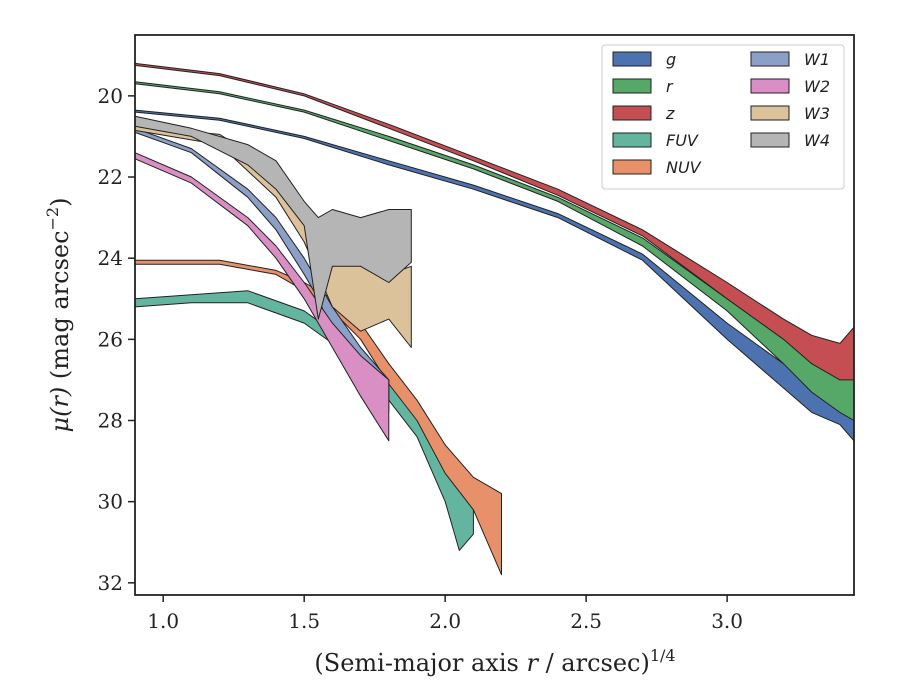 This screenshot has width=900, height=700. Describe the element at coordinates (682, 140) in the screenshot. I see `legend-label-fuv: FUV` at that location.